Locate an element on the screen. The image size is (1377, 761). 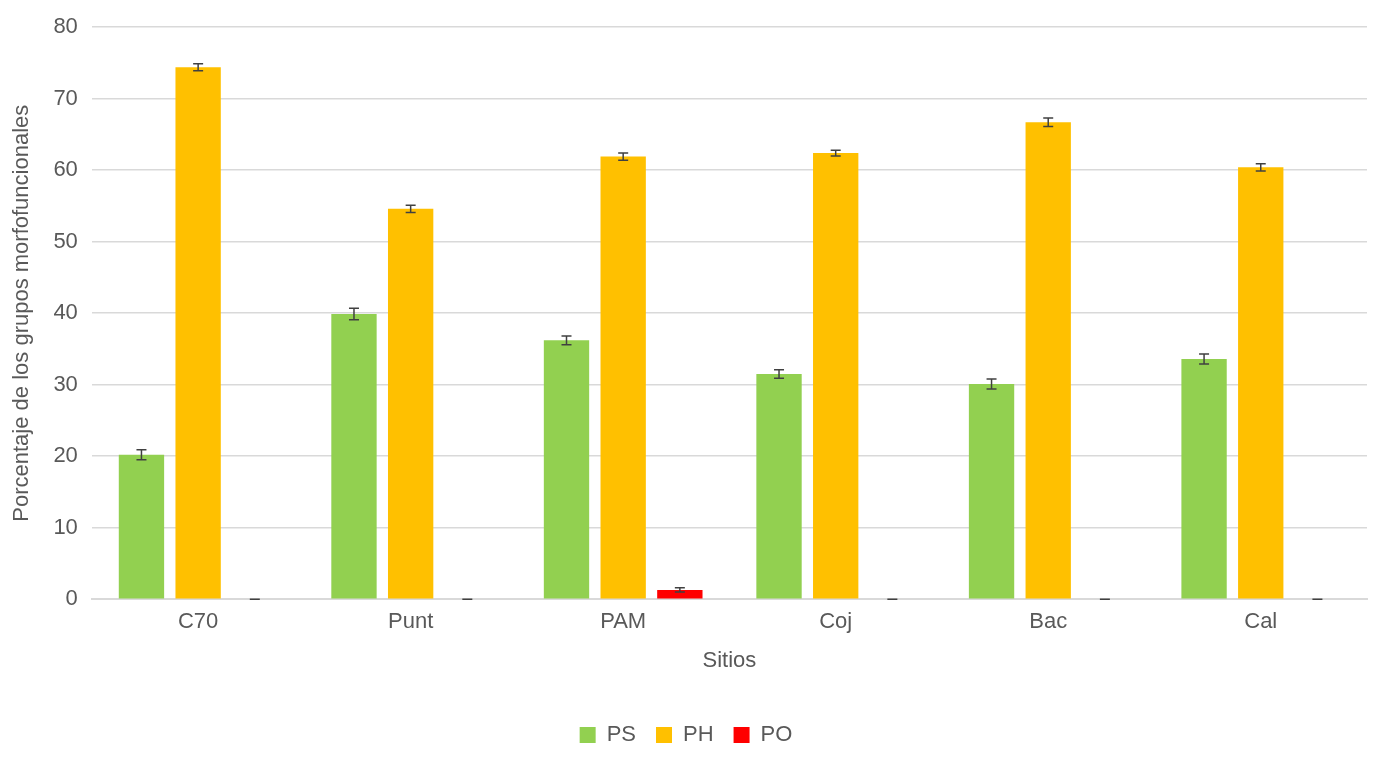
y-axis-title: Porcentaje de los grupos morfofuncionales is located at coordinates (21, 313).